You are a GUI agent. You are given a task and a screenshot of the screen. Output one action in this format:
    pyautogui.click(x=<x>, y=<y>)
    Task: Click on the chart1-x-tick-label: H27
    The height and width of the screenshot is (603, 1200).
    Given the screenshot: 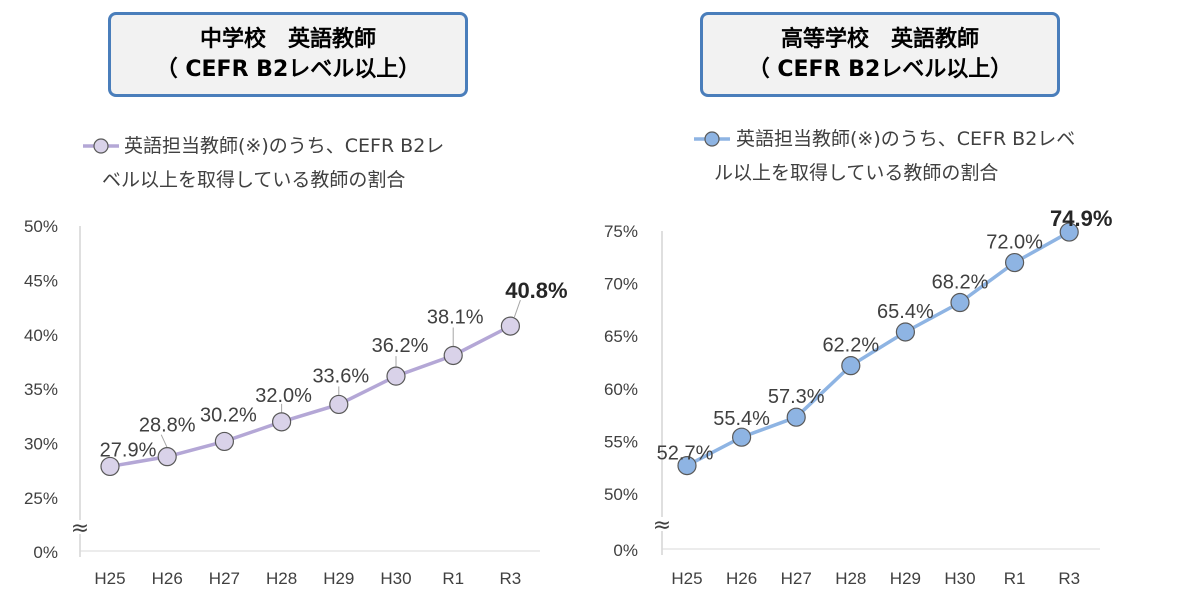 What is the action you would take?
    pyautogui.click(x=224, y=578)
    